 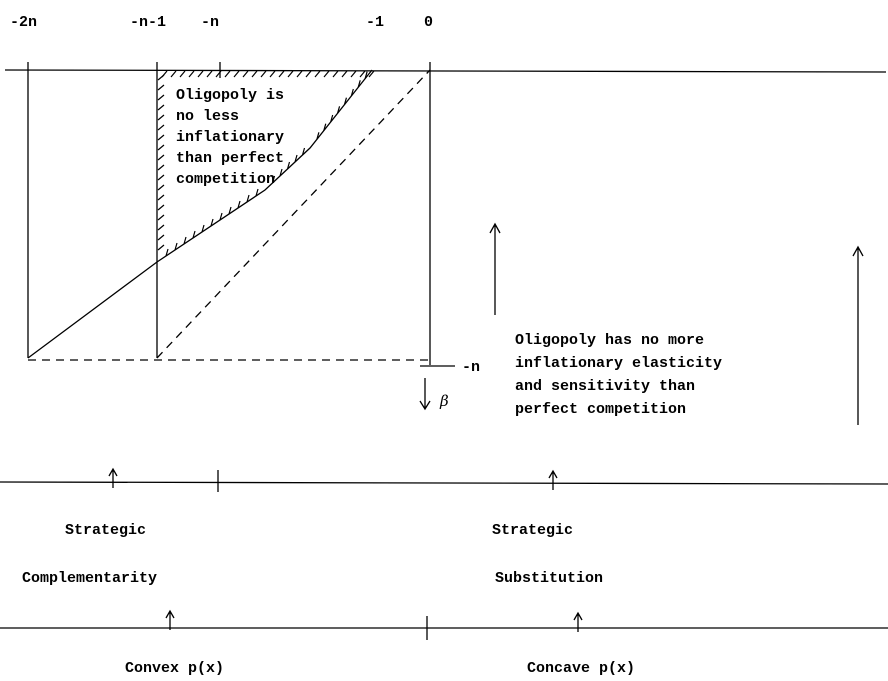 I want to click on scale-label: Complementarity, so click(x=89, y=578).